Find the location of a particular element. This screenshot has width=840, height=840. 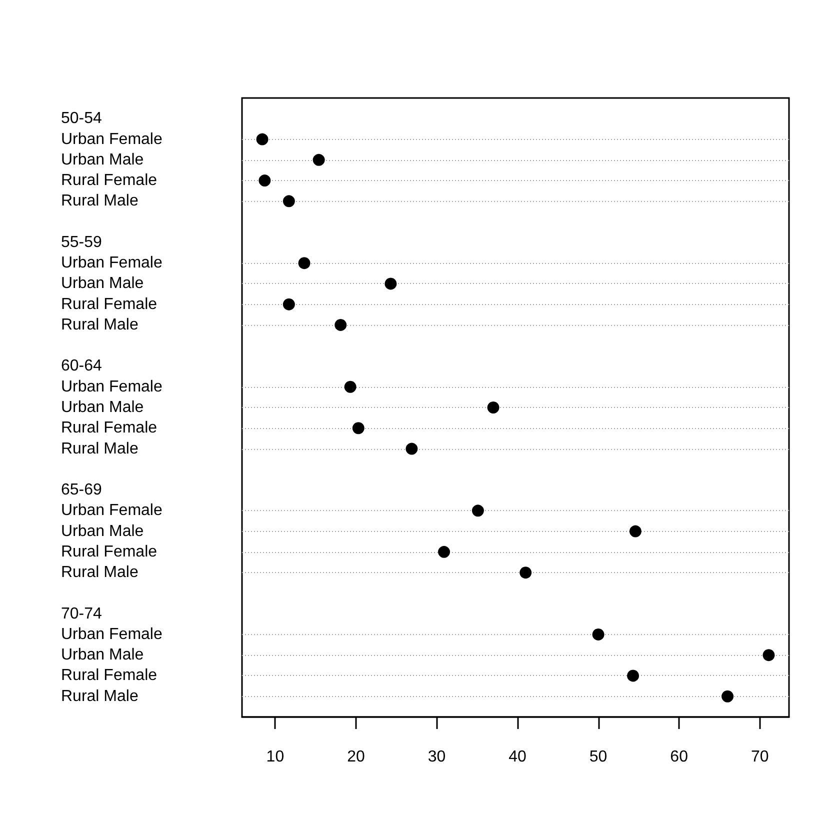

y-tick-label: 70-74 is located at coordinates (81, 613).